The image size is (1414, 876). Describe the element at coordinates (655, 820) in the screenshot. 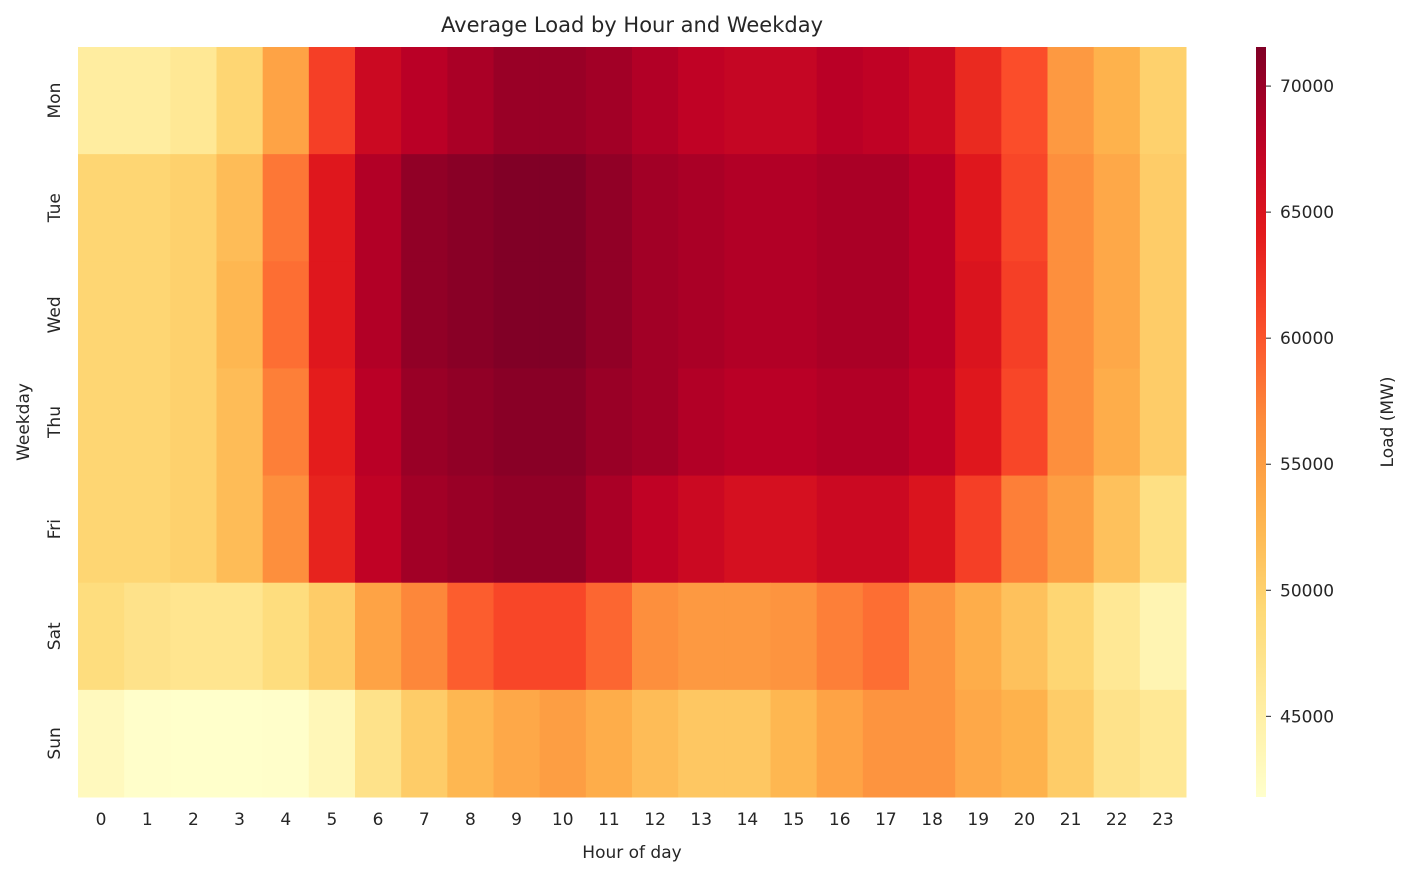

I see `x-tick-label: 12` at that location.